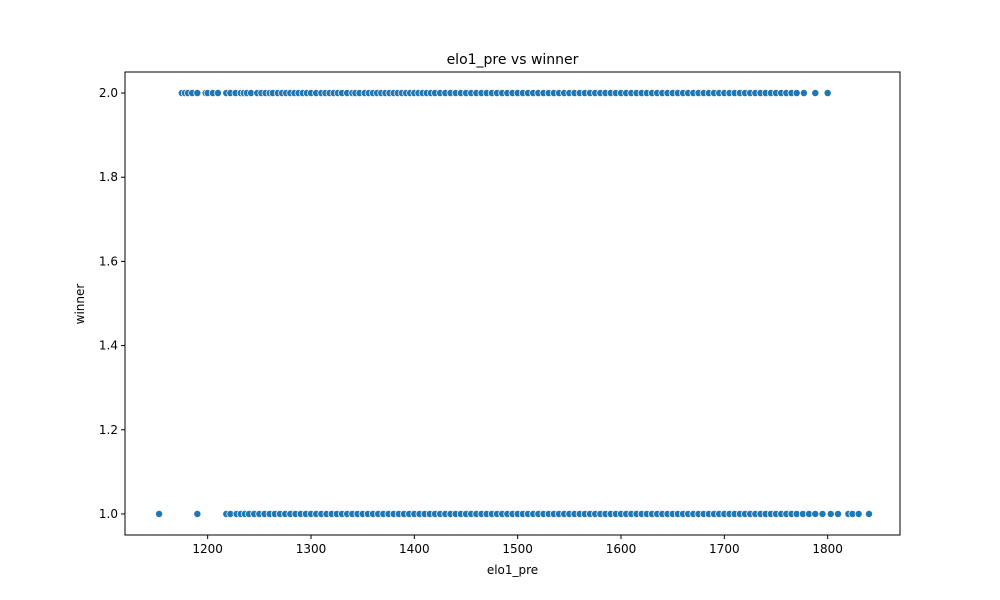 Image resolution: width=1000 pixels, height=600 pixels. What do you see at coordinates (512, 570) in the screenshot?
I see `x-axis-label: elo1_pre` at bounding box center [512, 570].